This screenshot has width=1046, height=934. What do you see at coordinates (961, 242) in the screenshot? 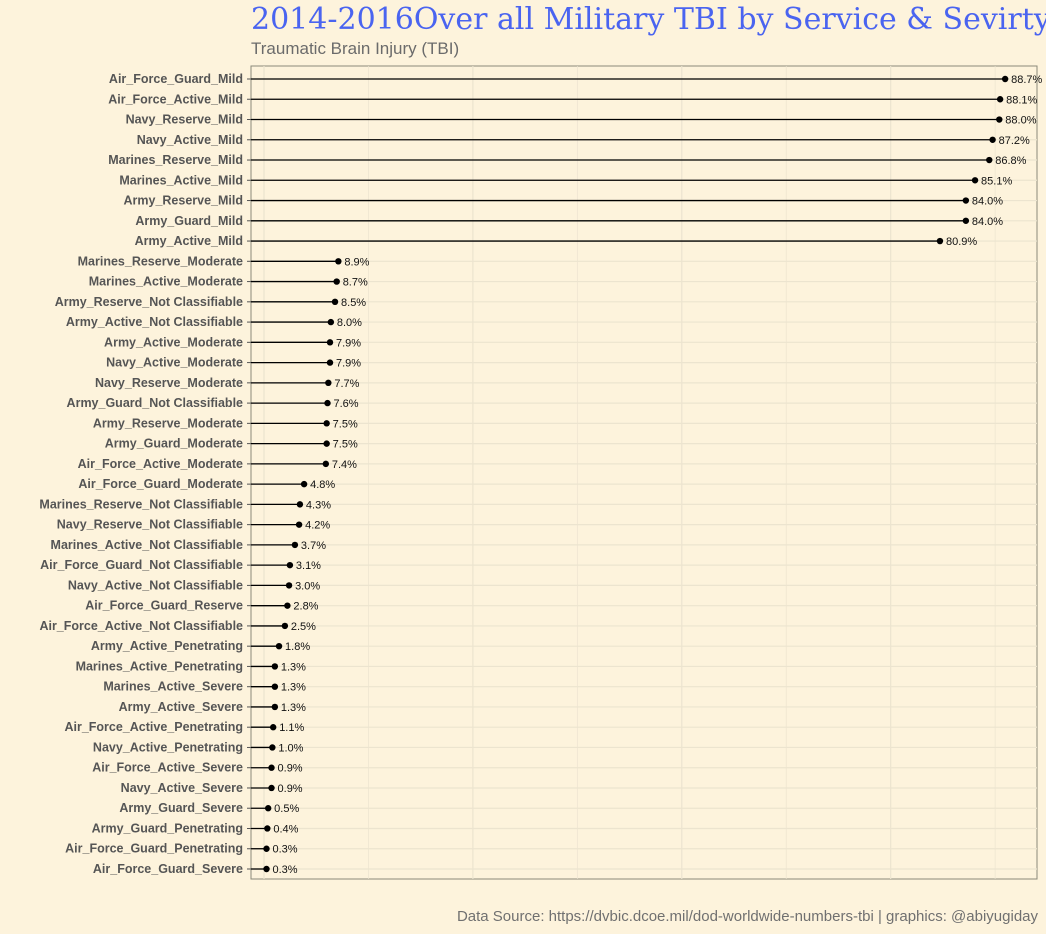
I see `value-label: 80.9%` at bounding box center [961, 242].